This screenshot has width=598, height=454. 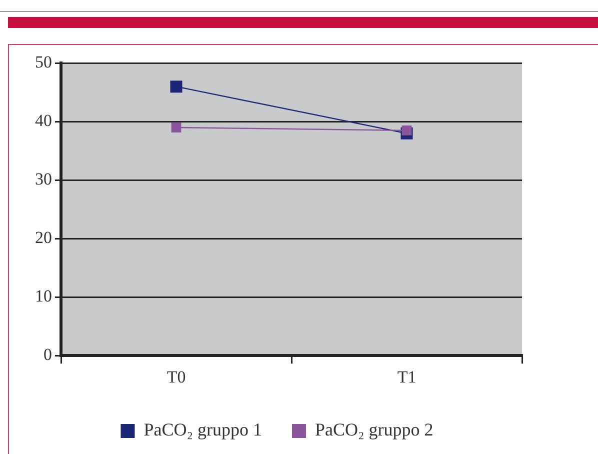 I want to click on legend-label: PaCO₂ gruppo 1, so click(x=203, y=430).